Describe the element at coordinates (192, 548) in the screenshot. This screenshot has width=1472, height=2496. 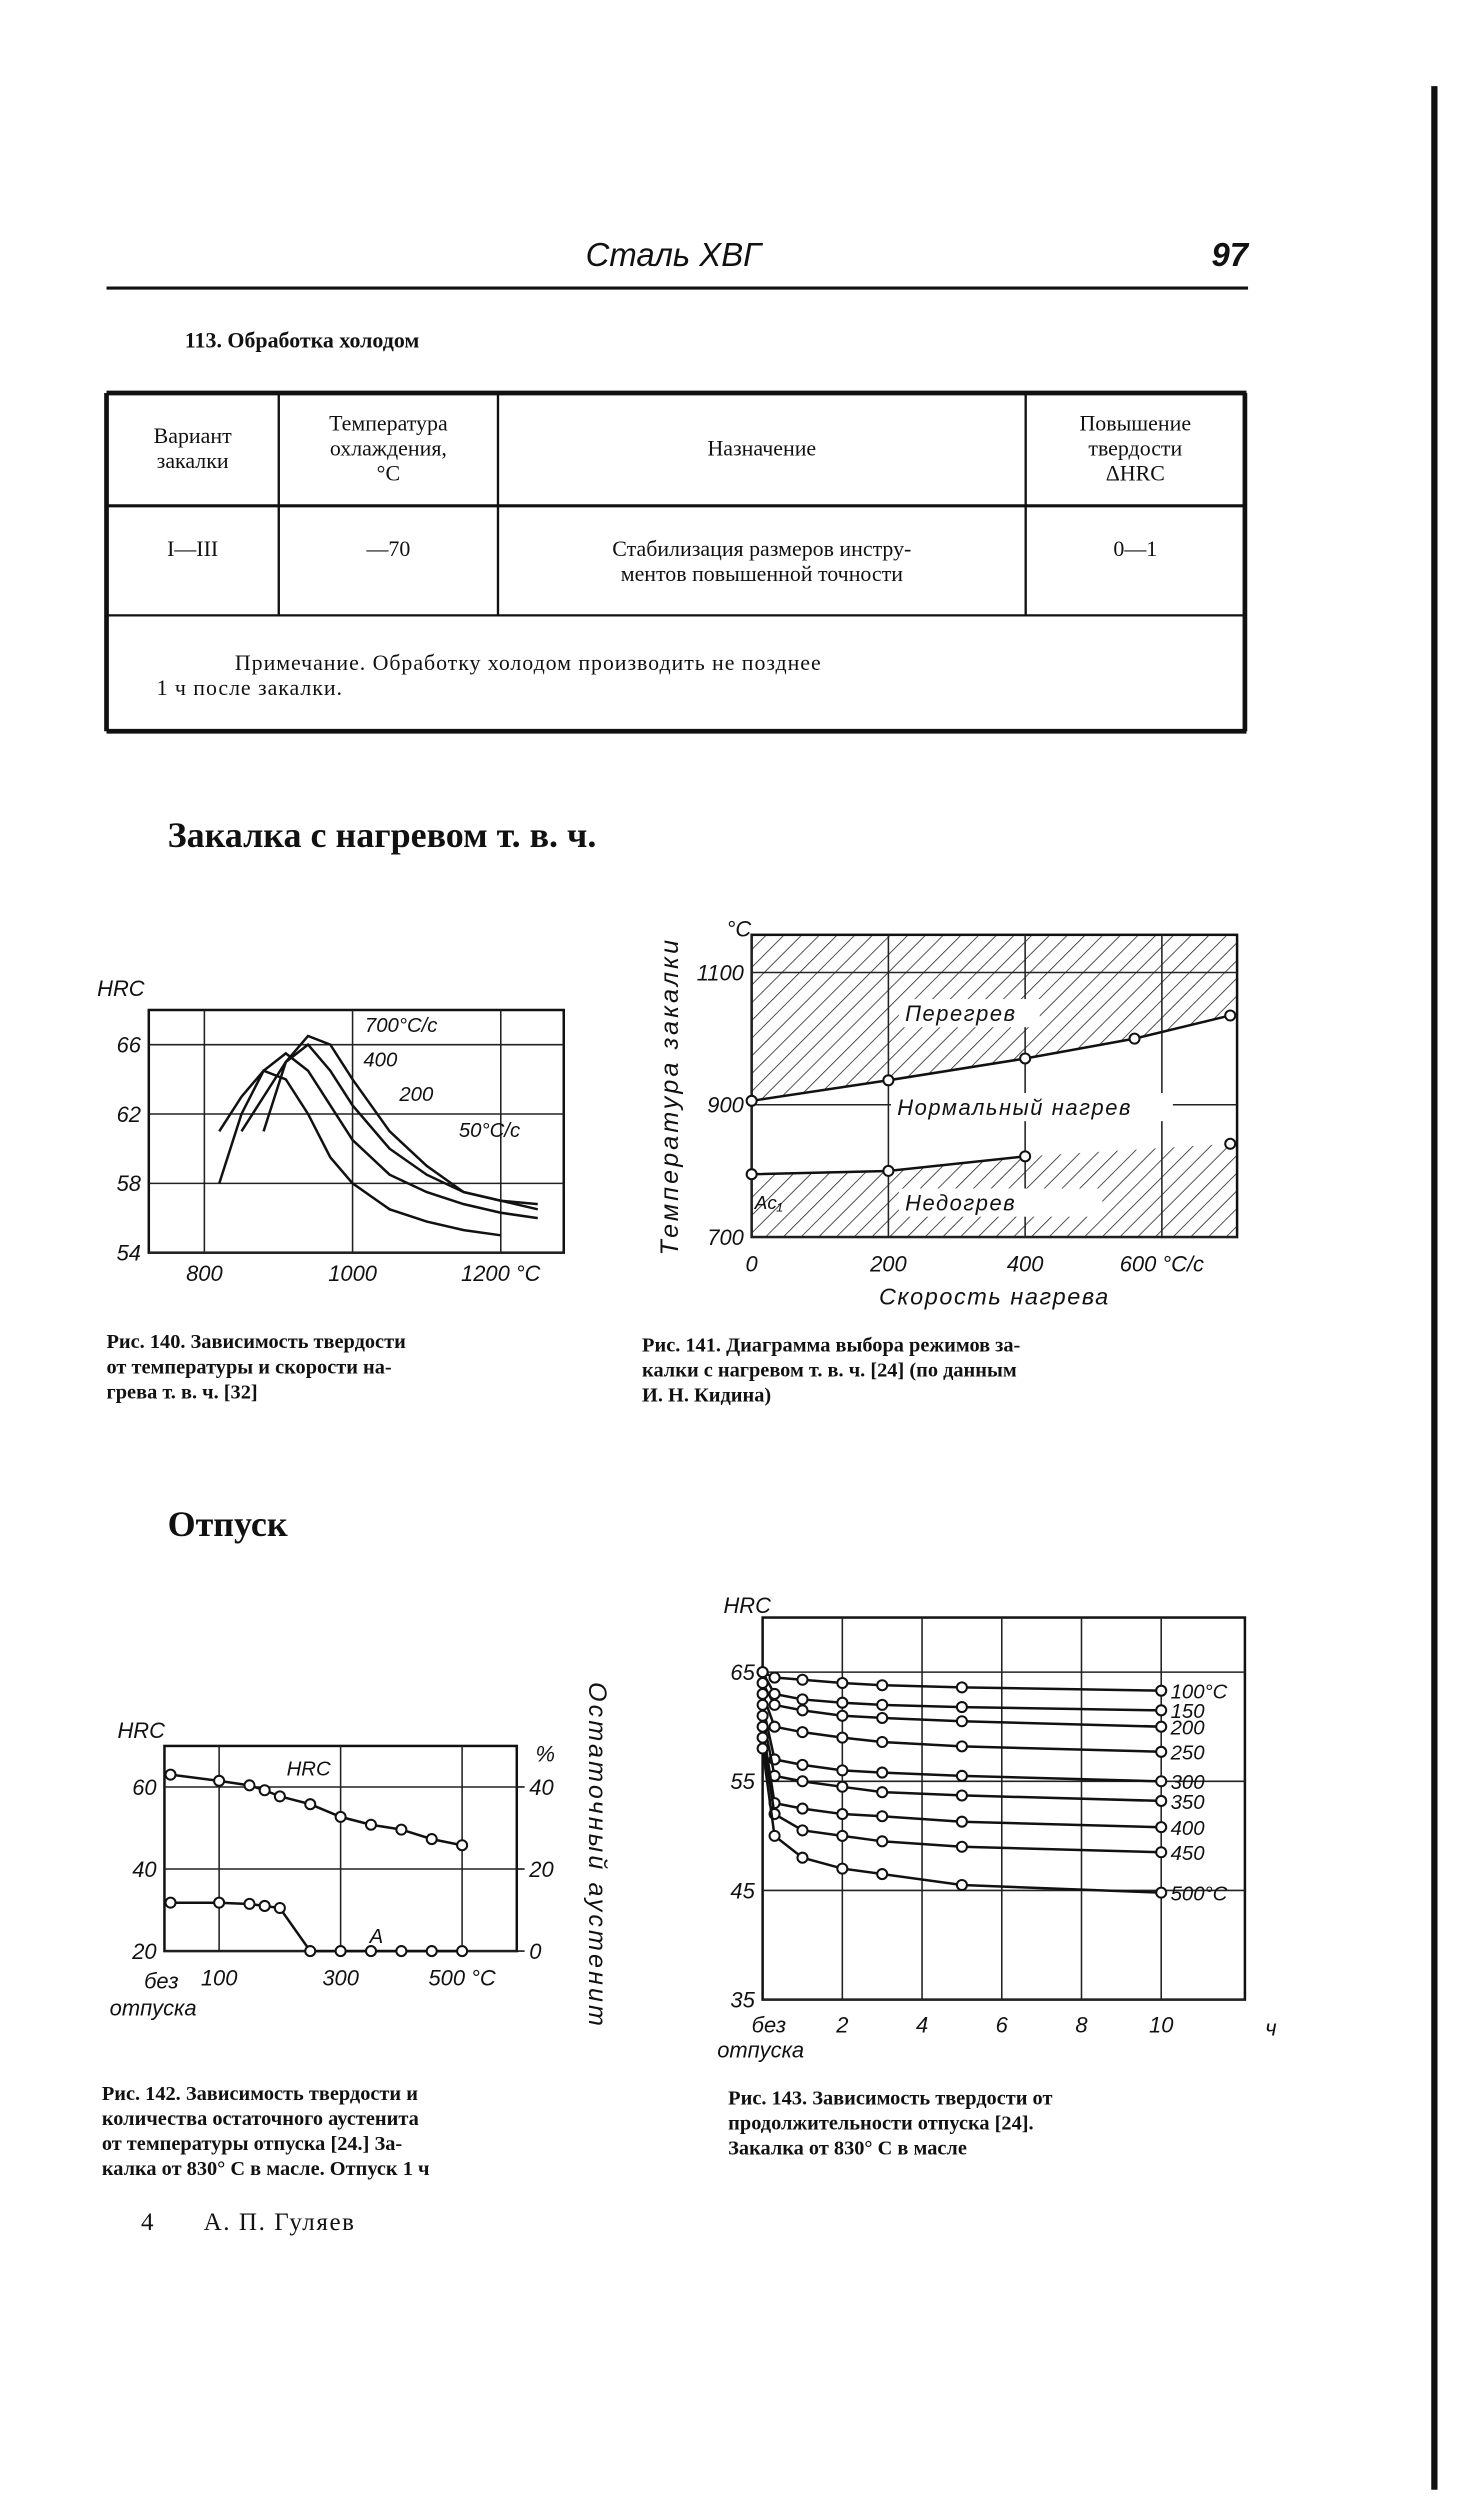
I see `table-cell: I—III` at that location.